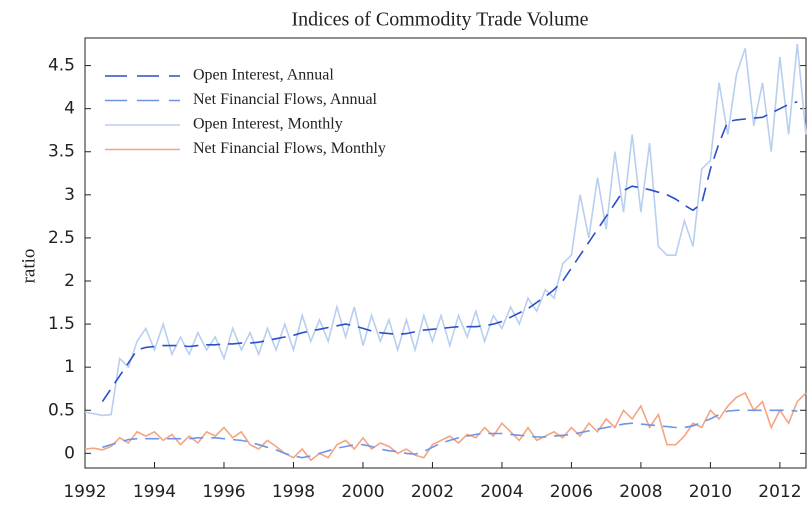 The height and width of the screenshot is (531, 807). What do you see at coordinates (223, 492) in the screenshot?
I see `x-tick-label: 1996` at bounding box center [223, 492].